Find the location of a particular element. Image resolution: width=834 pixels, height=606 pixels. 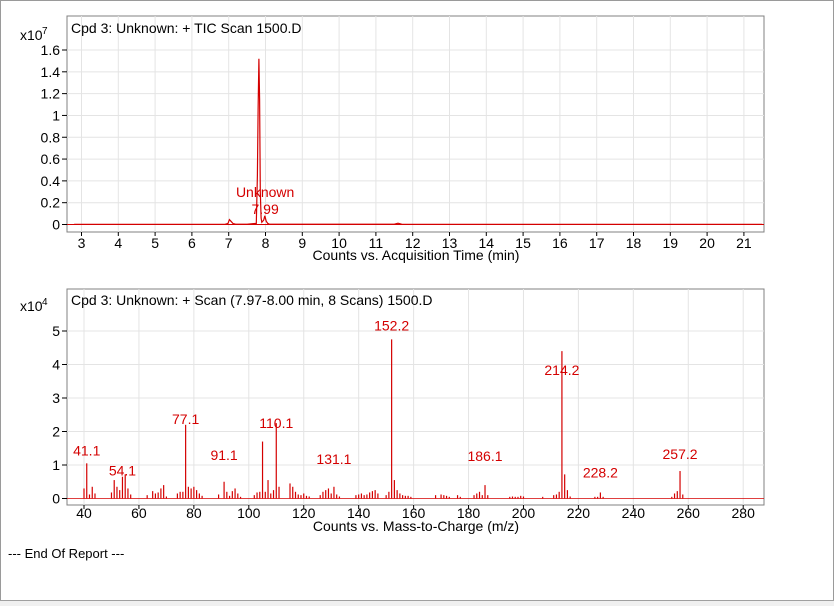

ms-peak-label: 41.1 is located at coordinates (86, 450).